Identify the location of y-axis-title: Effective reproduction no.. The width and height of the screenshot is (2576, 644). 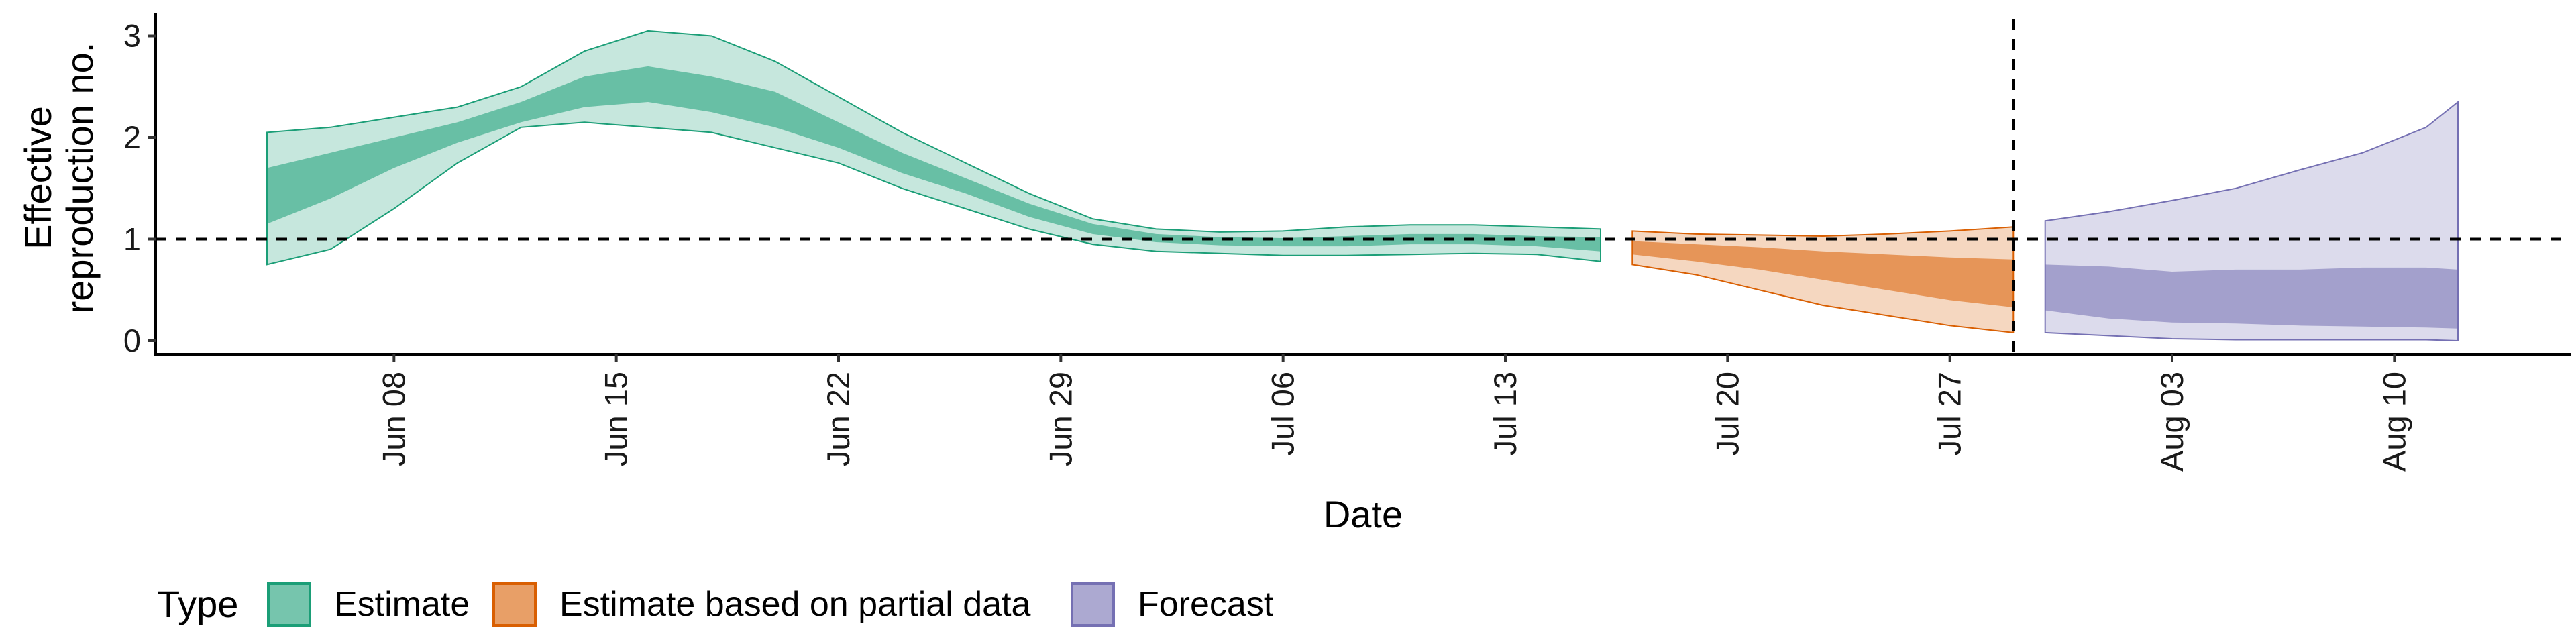
(59, 178).